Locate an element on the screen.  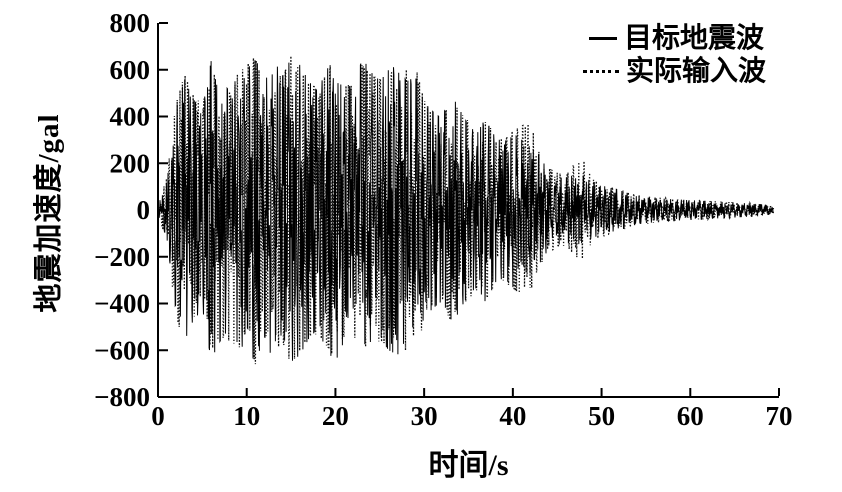
y-tick-label: −800 is located at coordinates (122, 397).